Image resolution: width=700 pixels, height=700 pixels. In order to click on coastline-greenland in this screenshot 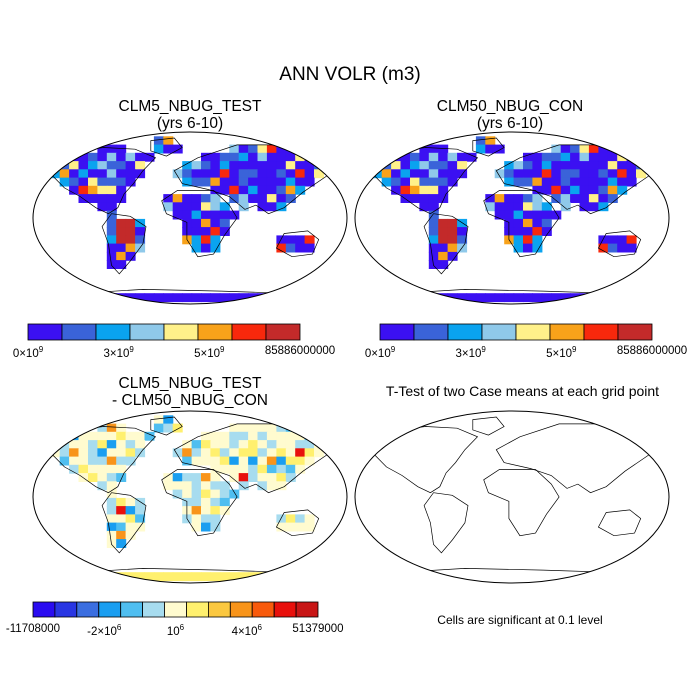, I will do `click(488, 426)`.